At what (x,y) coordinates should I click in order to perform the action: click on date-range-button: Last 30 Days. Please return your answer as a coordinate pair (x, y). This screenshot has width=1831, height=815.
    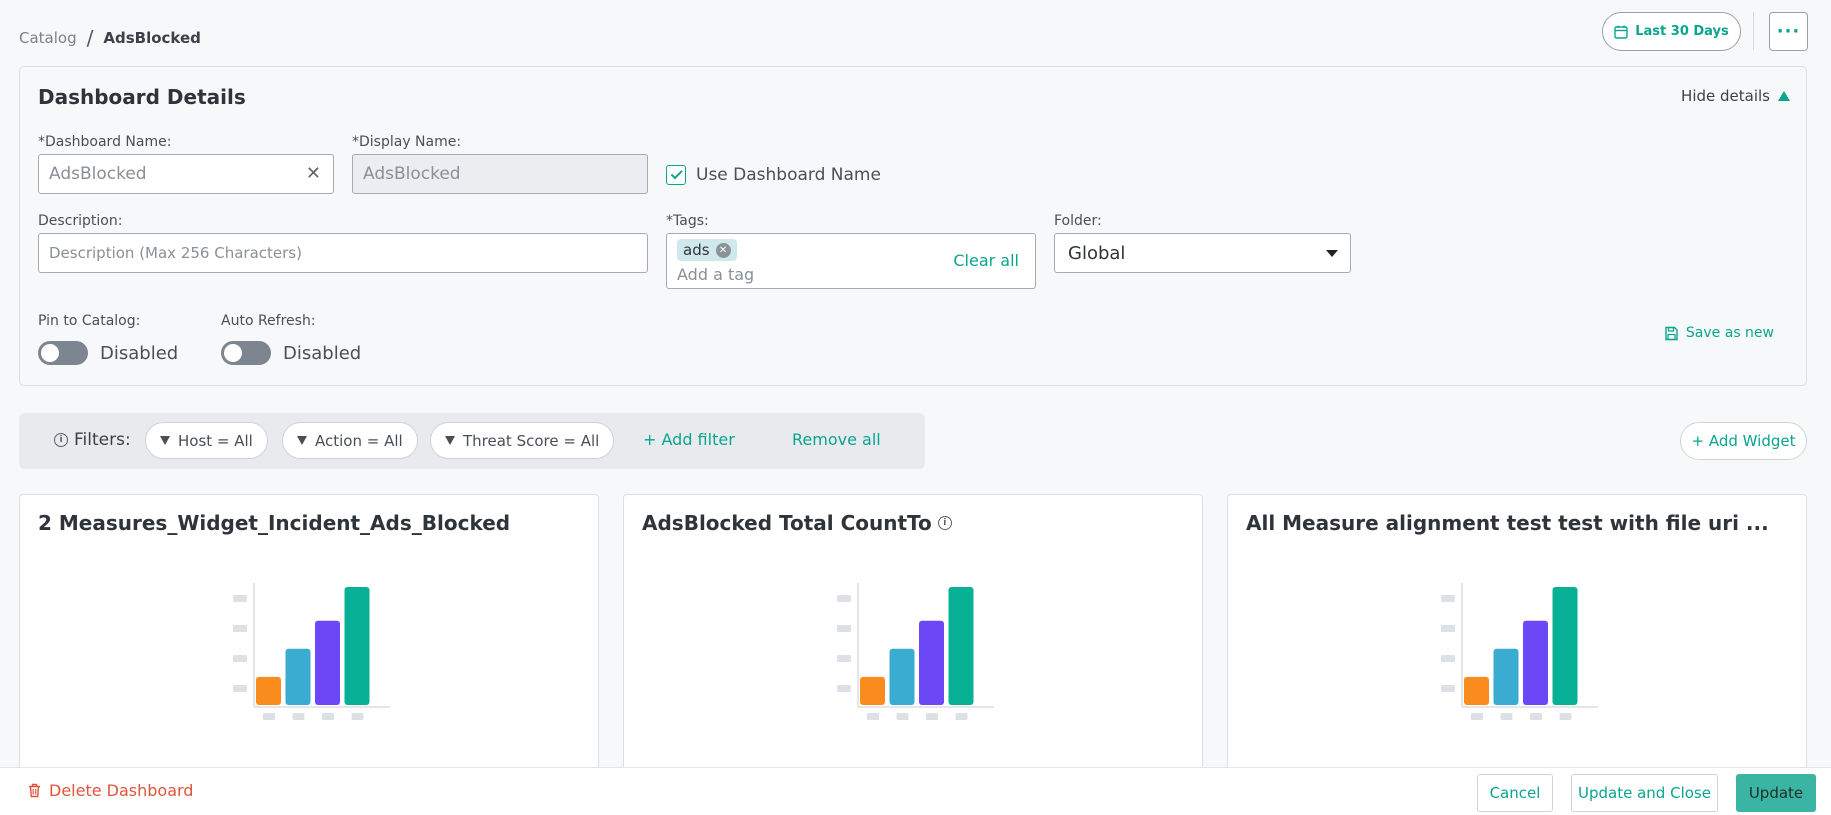
    Looking at the image, I should click on (1671, 31).